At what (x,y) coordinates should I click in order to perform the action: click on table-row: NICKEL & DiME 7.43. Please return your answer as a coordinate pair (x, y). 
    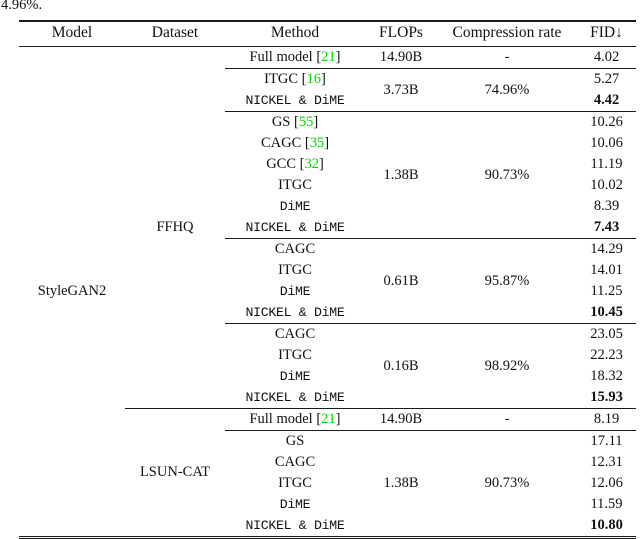
    Looking at the image, I should click on (327, 228).